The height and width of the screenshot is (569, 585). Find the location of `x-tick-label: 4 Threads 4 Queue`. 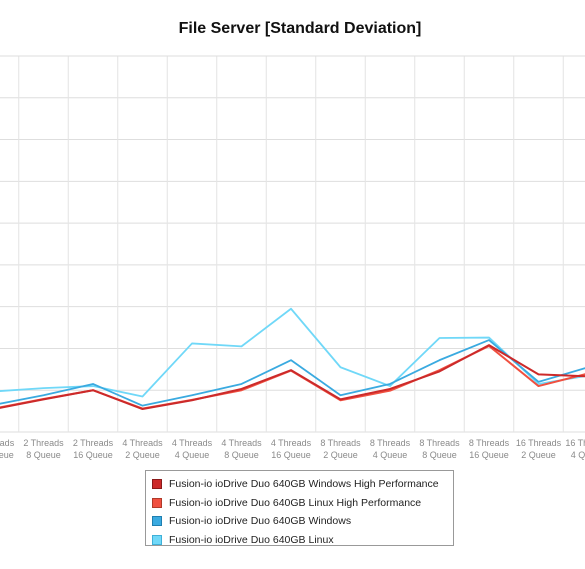

x-tick-label: 4 Threads 4 Queue is located at coordinates (192, 449).